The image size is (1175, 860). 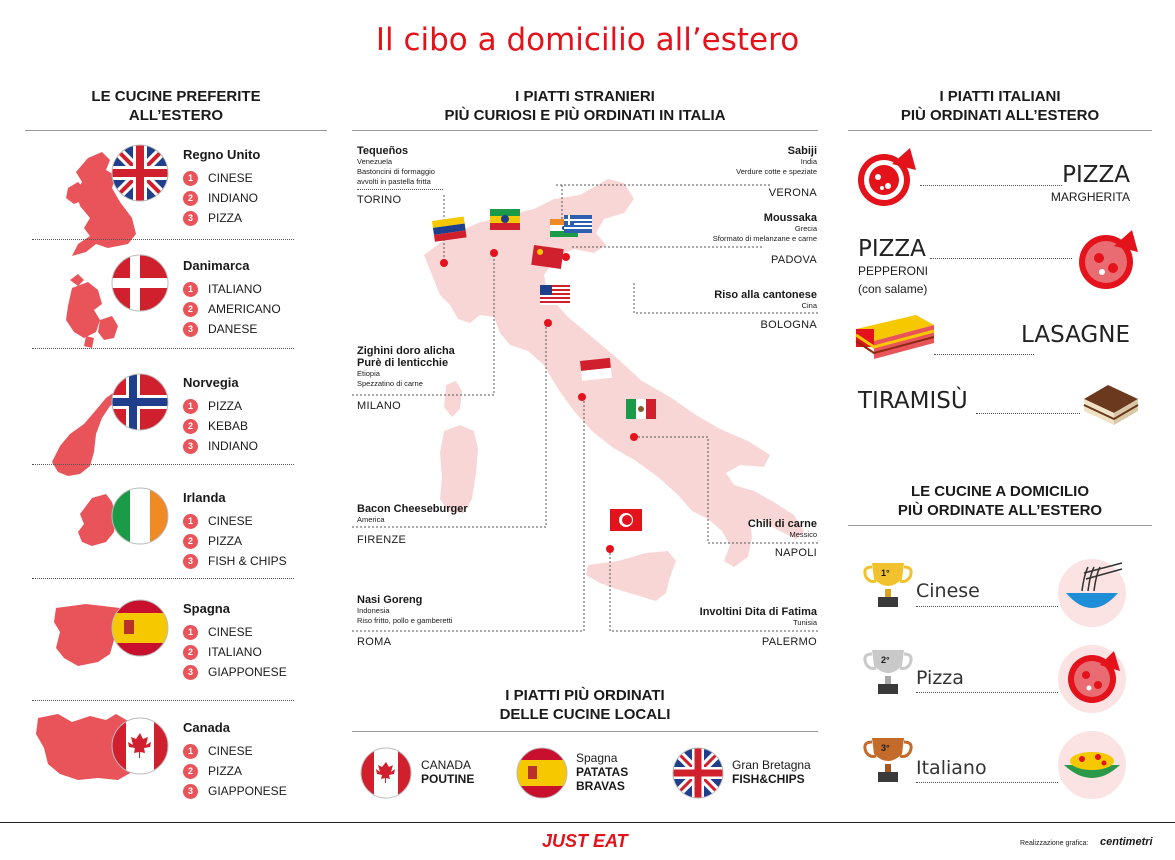 What do you see at coordinates (1065, 197) in the screenshot?
I see `dish-pizza-margherita-sub: MARGHERITA` at bounding box center [1065, 197].